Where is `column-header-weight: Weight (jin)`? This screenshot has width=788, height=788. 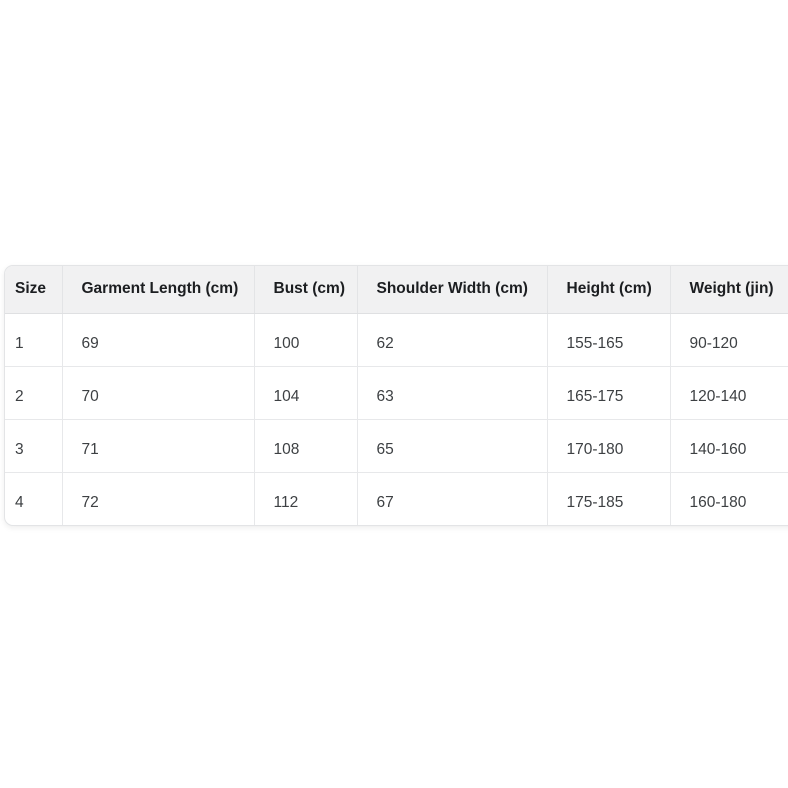 column-header-weight: Weight (jin) is located at coordinates (729, 290).